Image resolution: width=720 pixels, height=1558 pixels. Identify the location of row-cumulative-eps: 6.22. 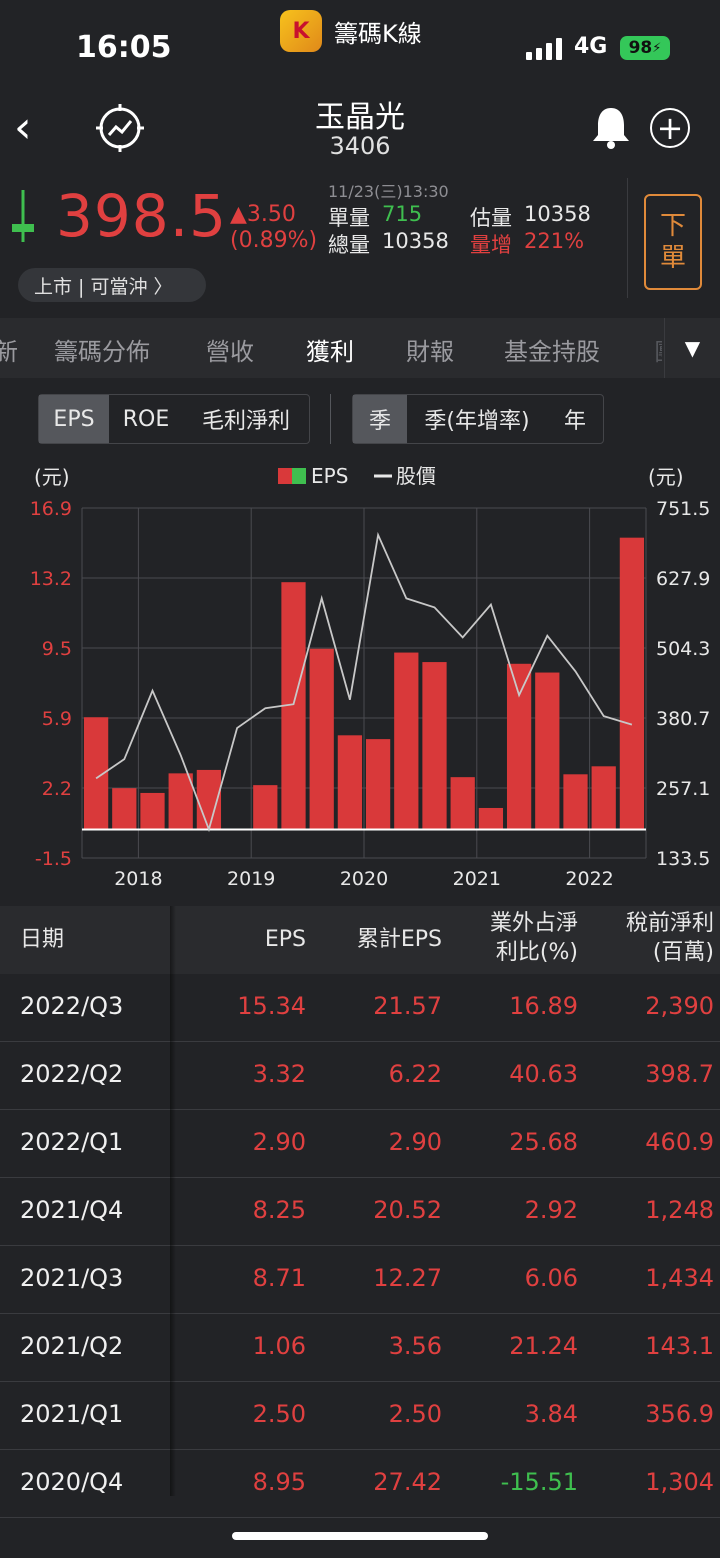
(415, 1074).